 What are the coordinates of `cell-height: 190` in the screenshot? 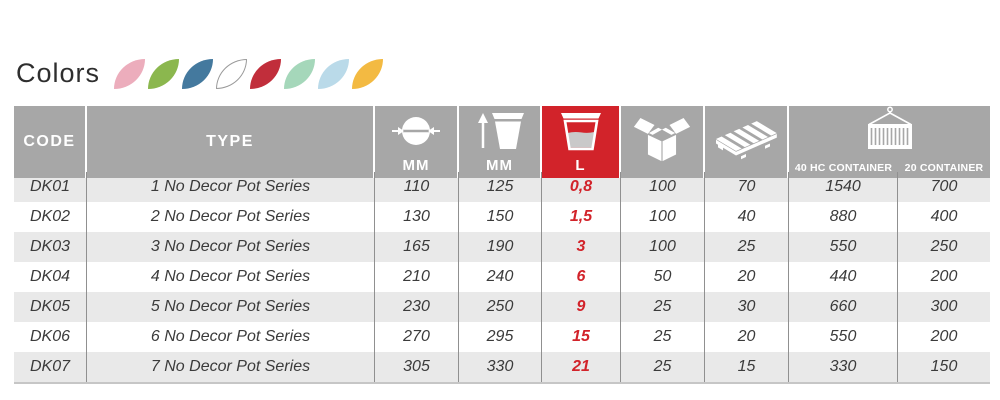 It's located at (500, 247).